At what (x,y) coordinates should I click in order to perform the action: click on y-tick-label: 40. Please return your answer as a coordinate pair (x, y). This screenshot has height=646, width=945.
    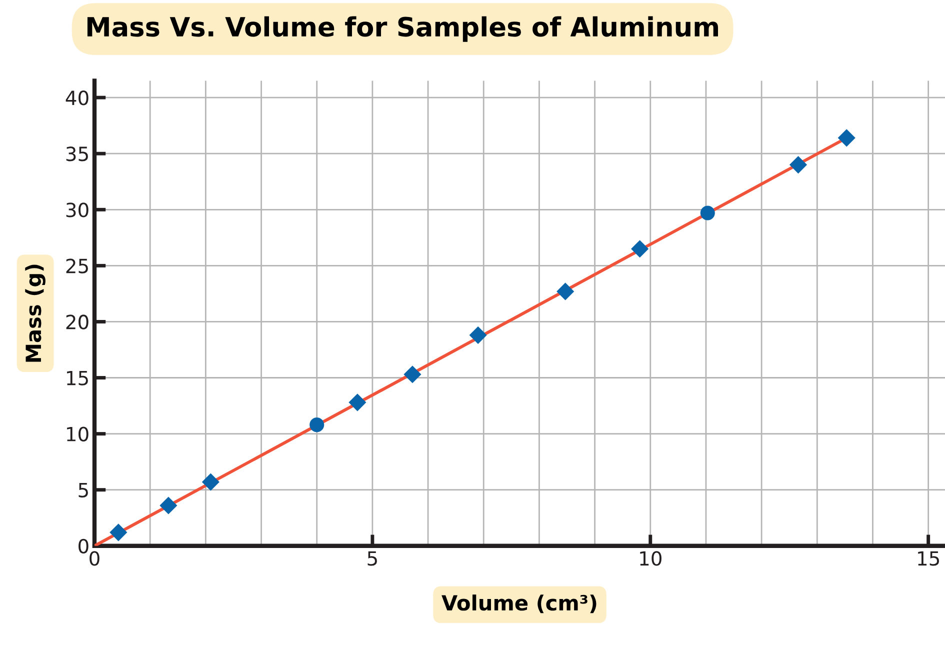
    Looking at the image, I should click on (77, 98).